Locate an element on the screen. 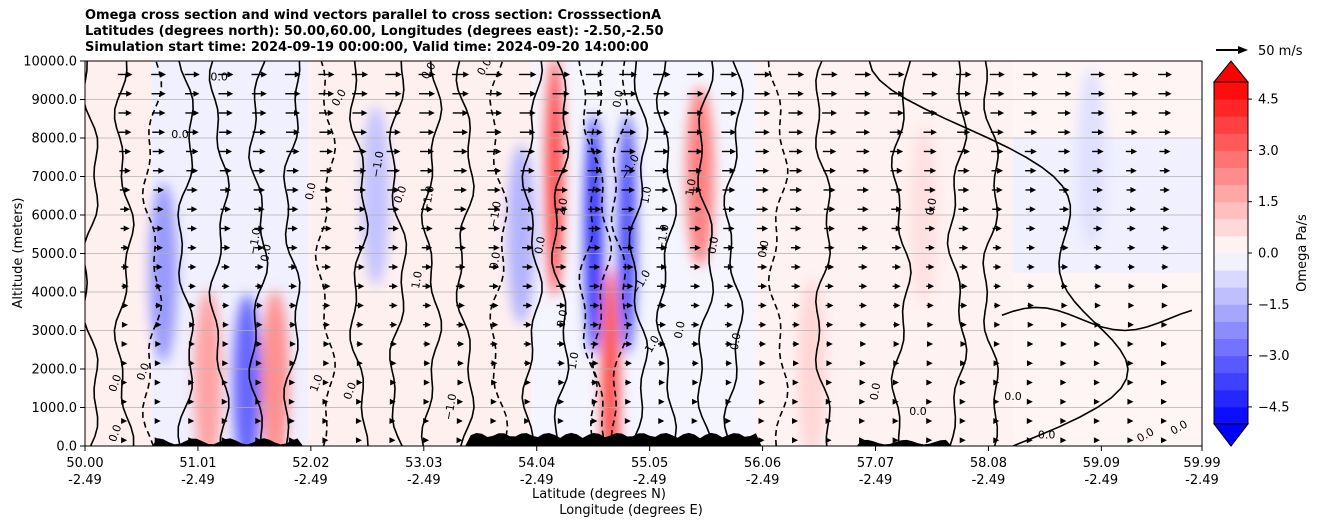  omega-blob is located at coordinates (627, 234).